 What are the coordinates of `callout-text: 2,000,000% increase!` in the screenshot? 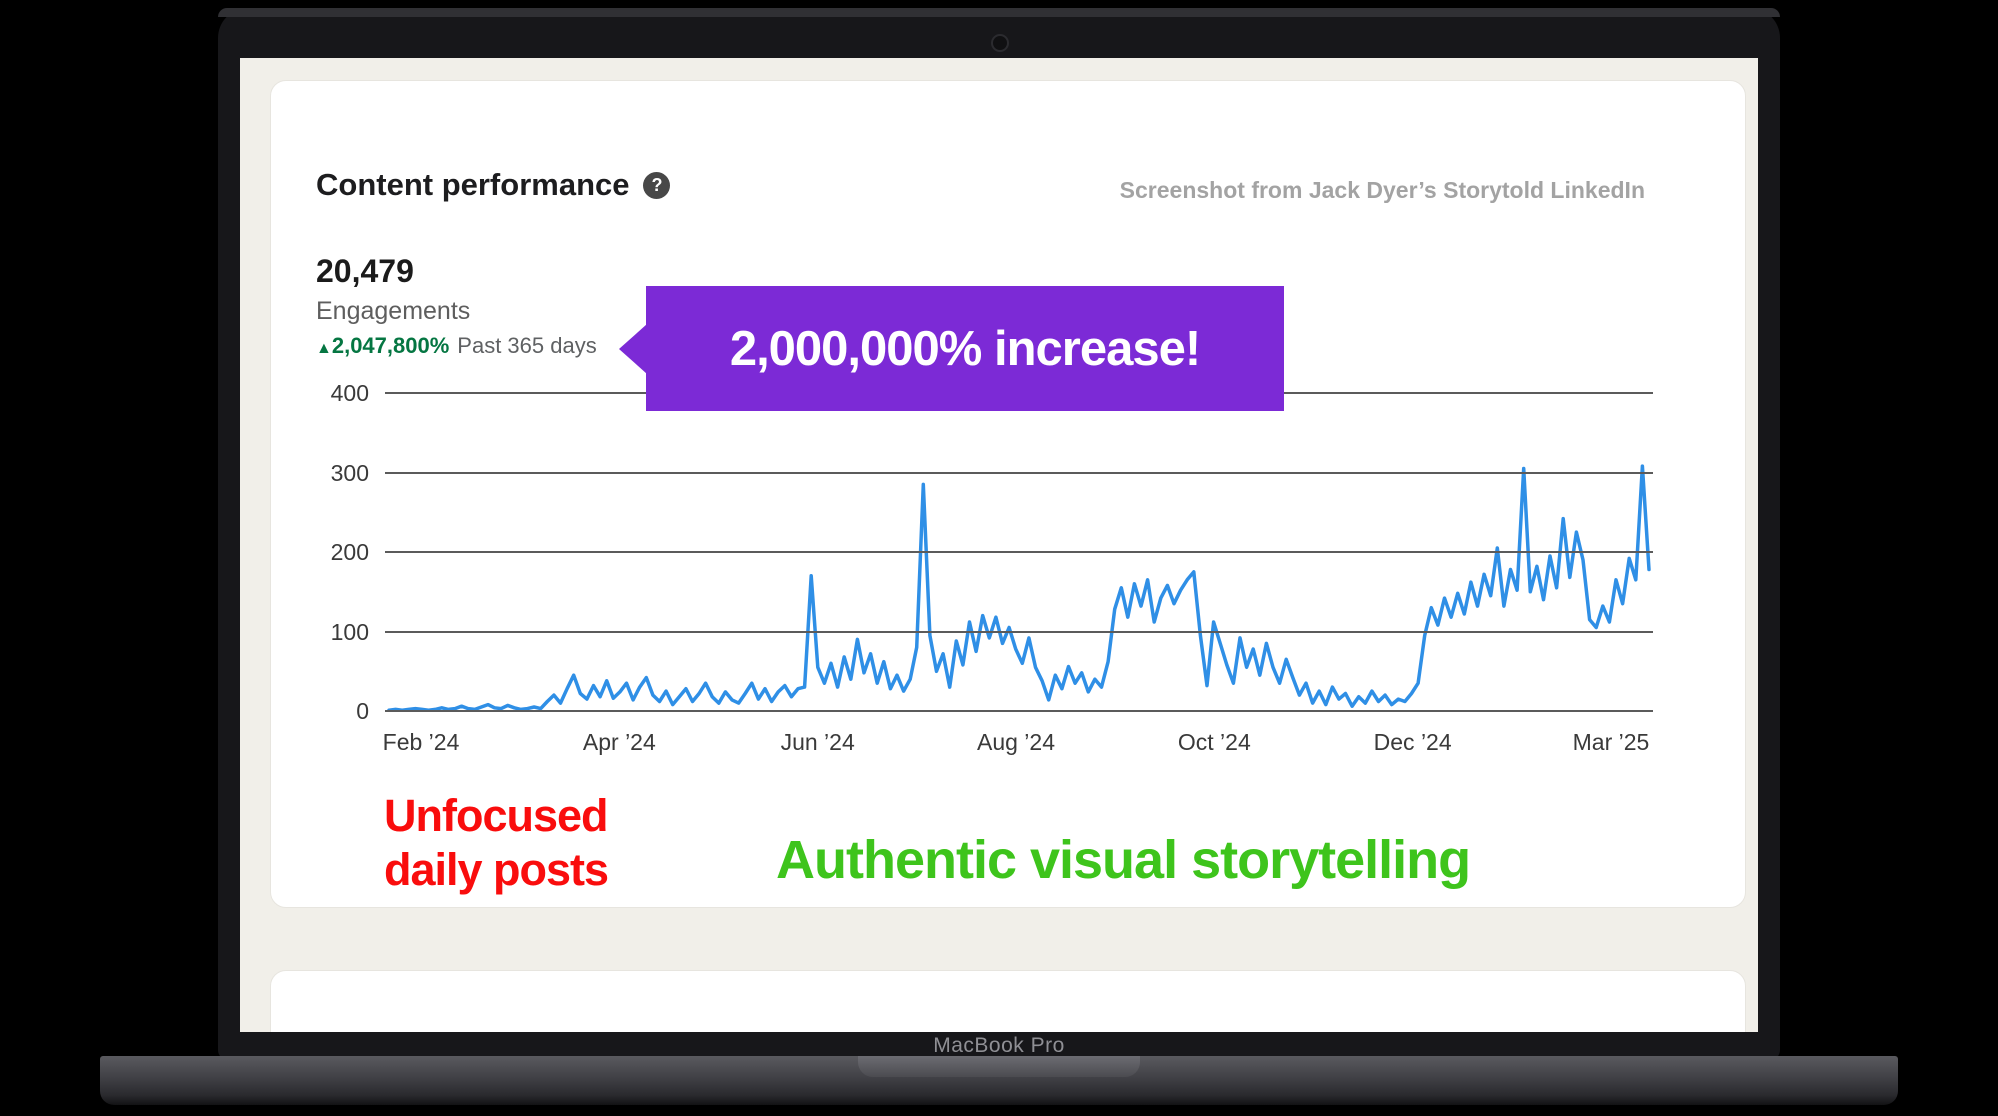 It's located at (965, 348).